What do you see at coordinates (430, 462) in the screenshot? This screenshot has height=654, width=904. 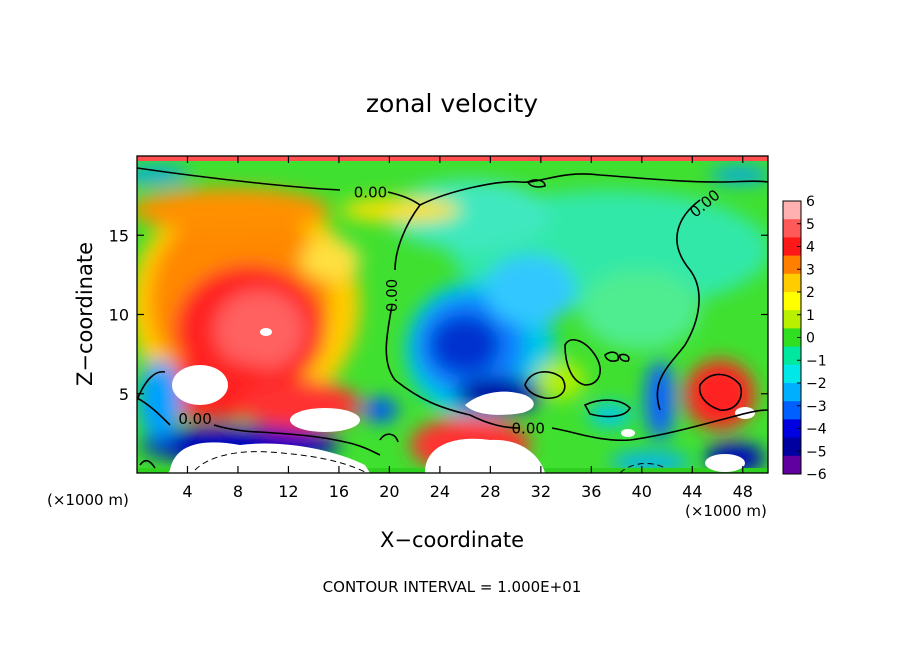 I see `dashed-contour` at bounding box center [430, 462].